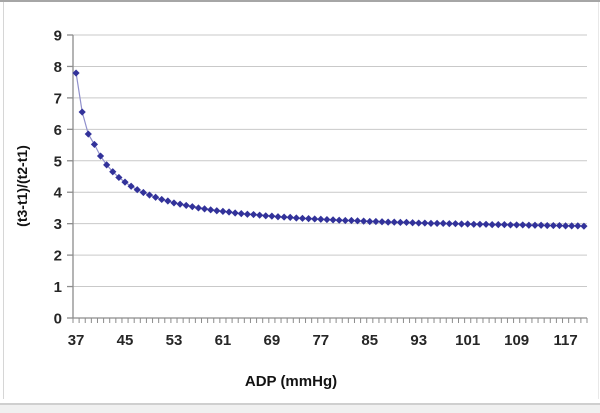 The height and width of the screenshot is (413, 600). Describe the element at coordinates (516, 340) in the screenshot. I see `x-tick-label: 109` at that location.